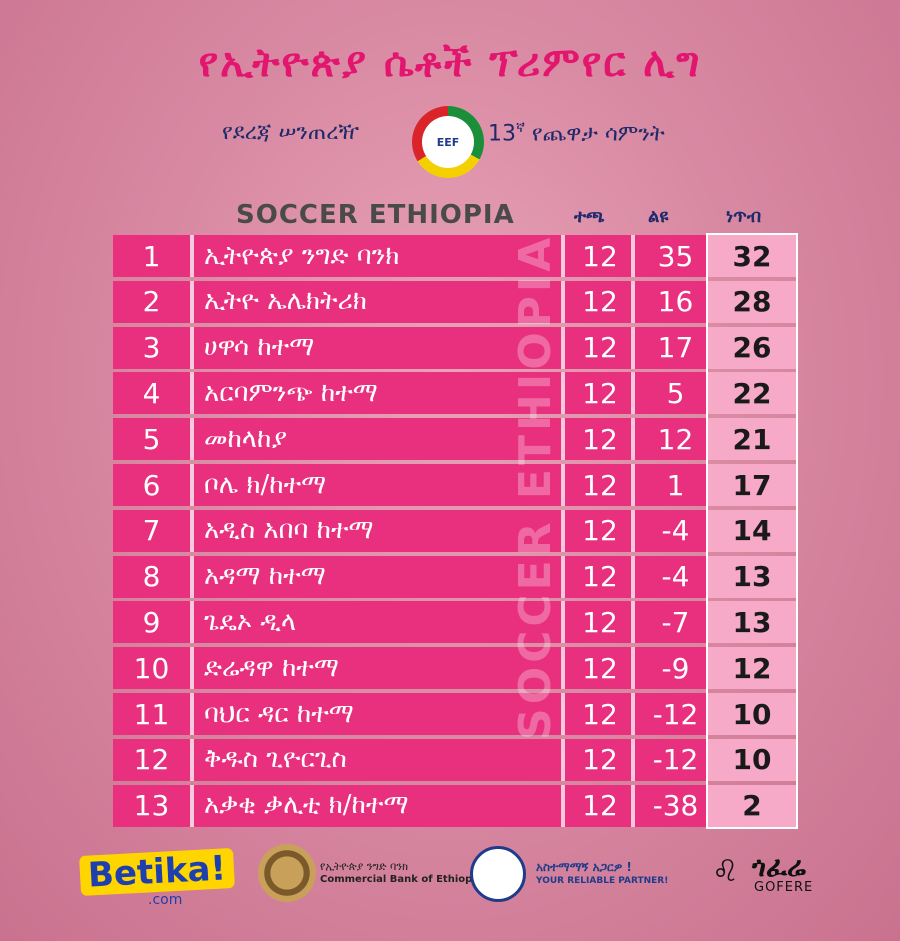 The width and height of the screenshot is (900, 941). I want to click on rank-cell: 9, so click(151, 622).